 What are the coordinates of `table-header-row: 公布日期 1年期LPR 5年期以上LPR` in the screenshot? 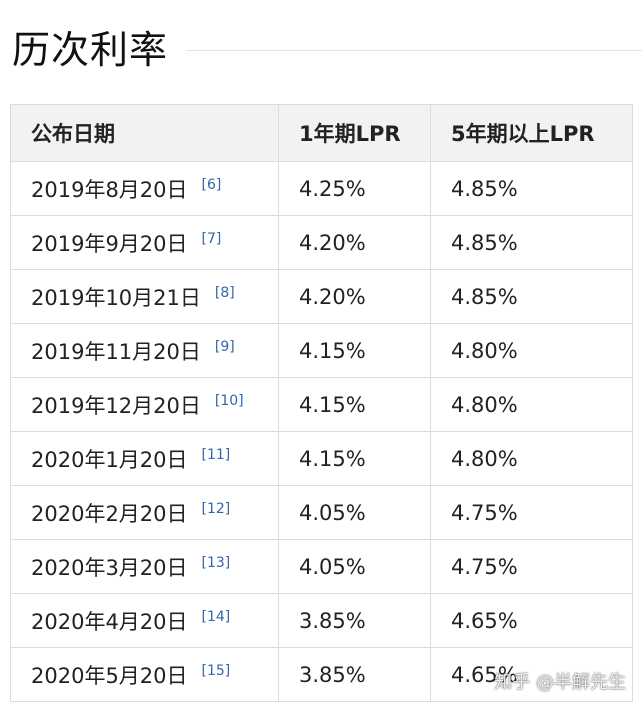 It's located at (321, 133).